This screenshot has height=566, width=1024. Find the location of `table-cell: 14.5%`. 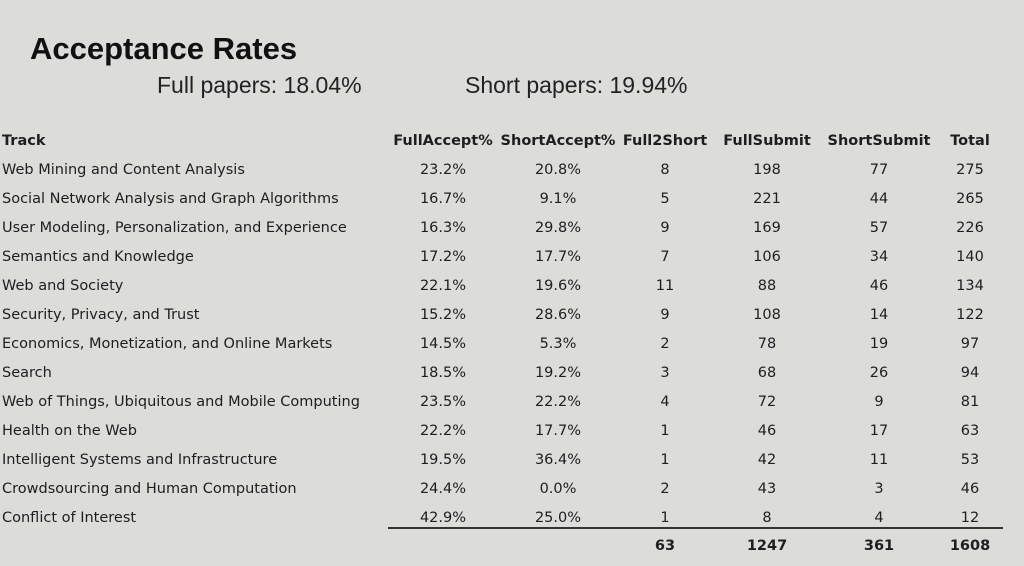

table-cell: 14.5% is located at coordinates (443, 343).